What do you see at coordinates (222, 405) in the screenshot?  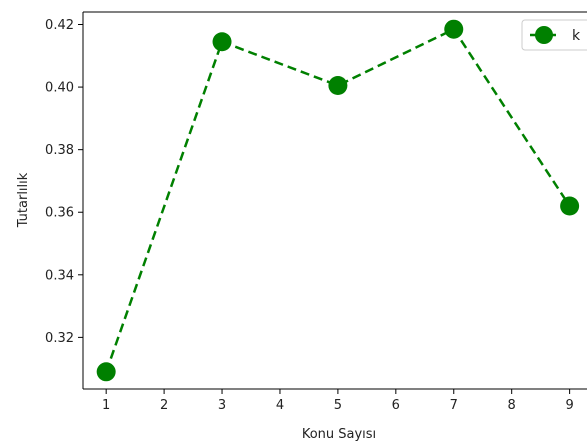 I see `x-tick-label: 3` at bounding box center [222, 405].